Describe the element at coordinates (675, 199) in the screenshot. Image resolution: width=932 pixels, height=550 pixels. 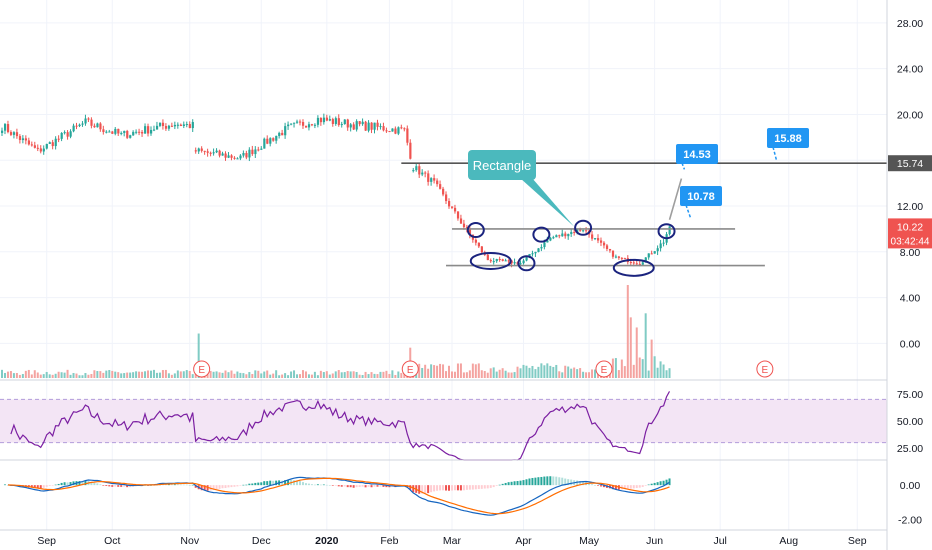
I see `projection-line` at that location.